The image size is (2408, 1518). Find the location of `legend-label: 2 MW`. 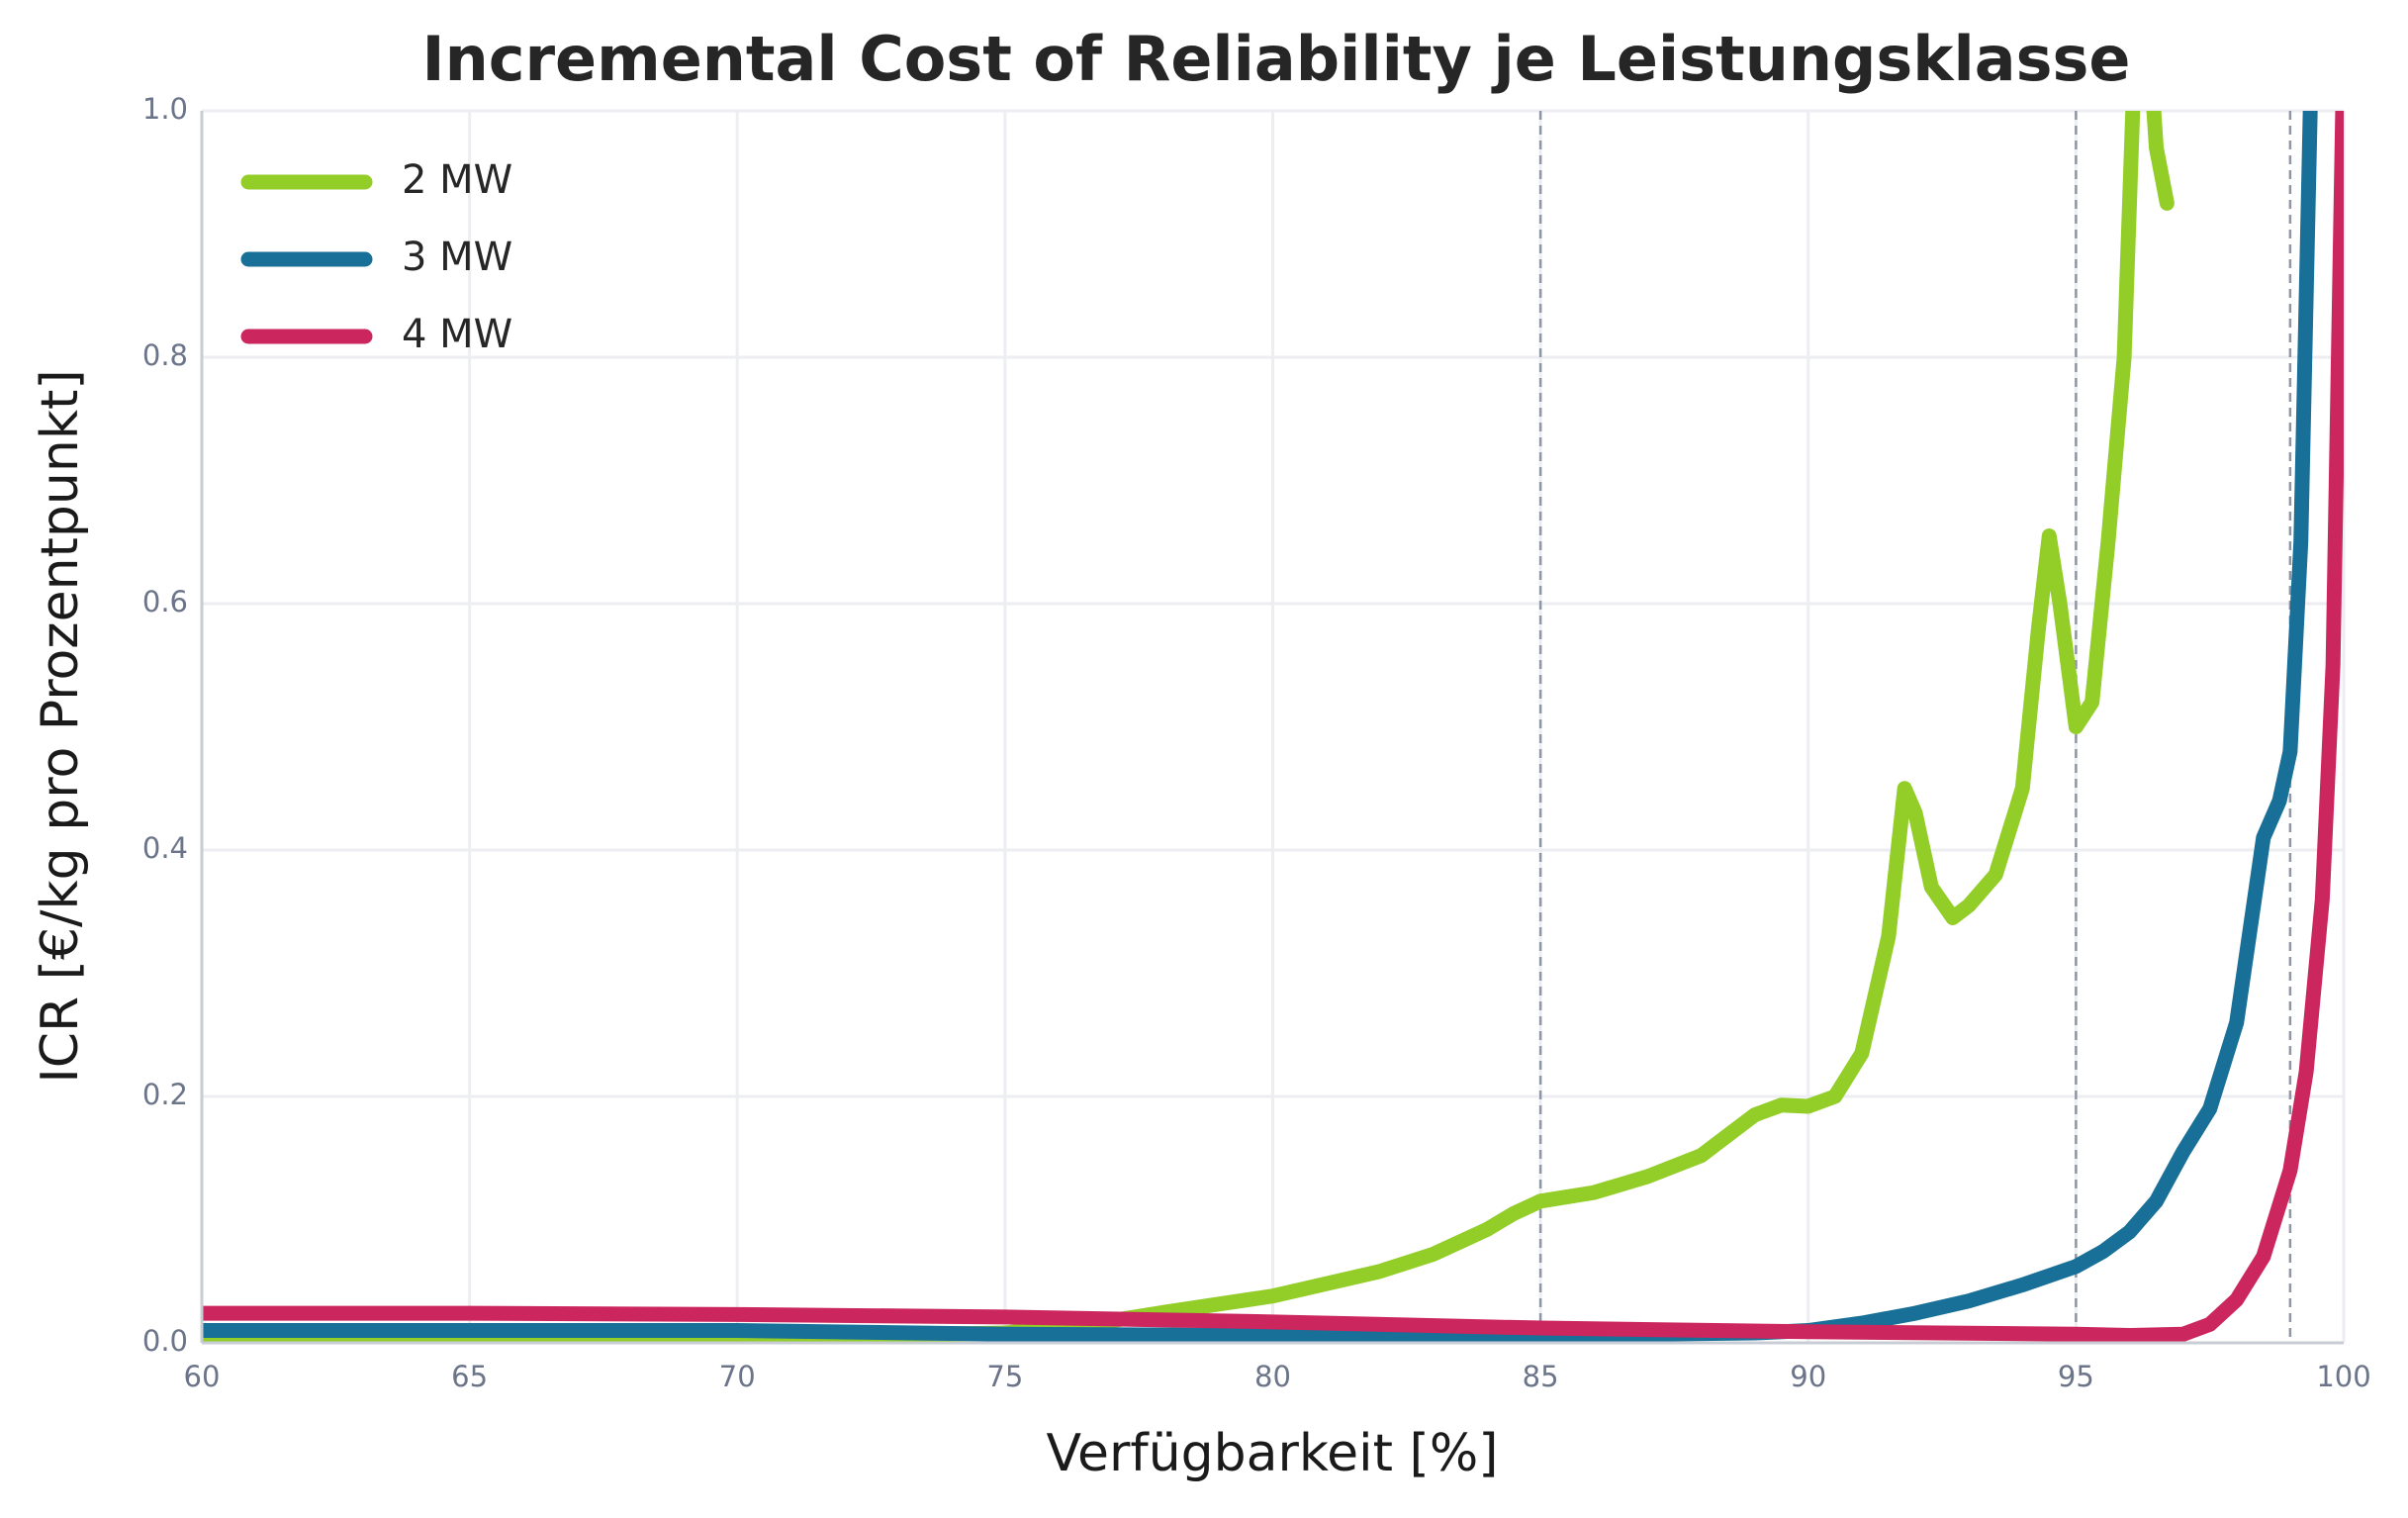

legend-label: 2 MW is located at coordinates (457, 180).